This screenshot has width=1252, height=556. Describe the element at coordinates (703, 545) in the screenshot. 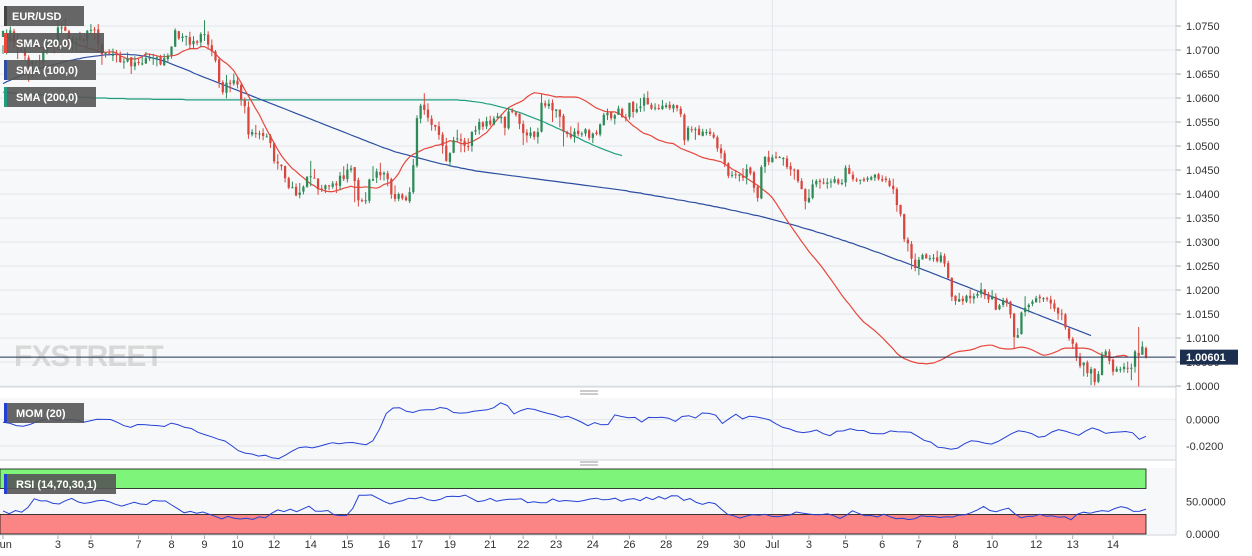

I see `time-tick-label: 29` at that location.